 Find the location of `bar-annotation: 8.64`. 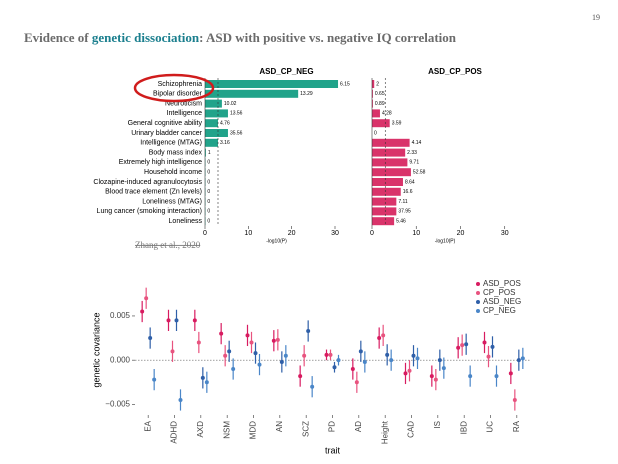

bar-annotation: 8.64 is located at coordinates (410, 182).